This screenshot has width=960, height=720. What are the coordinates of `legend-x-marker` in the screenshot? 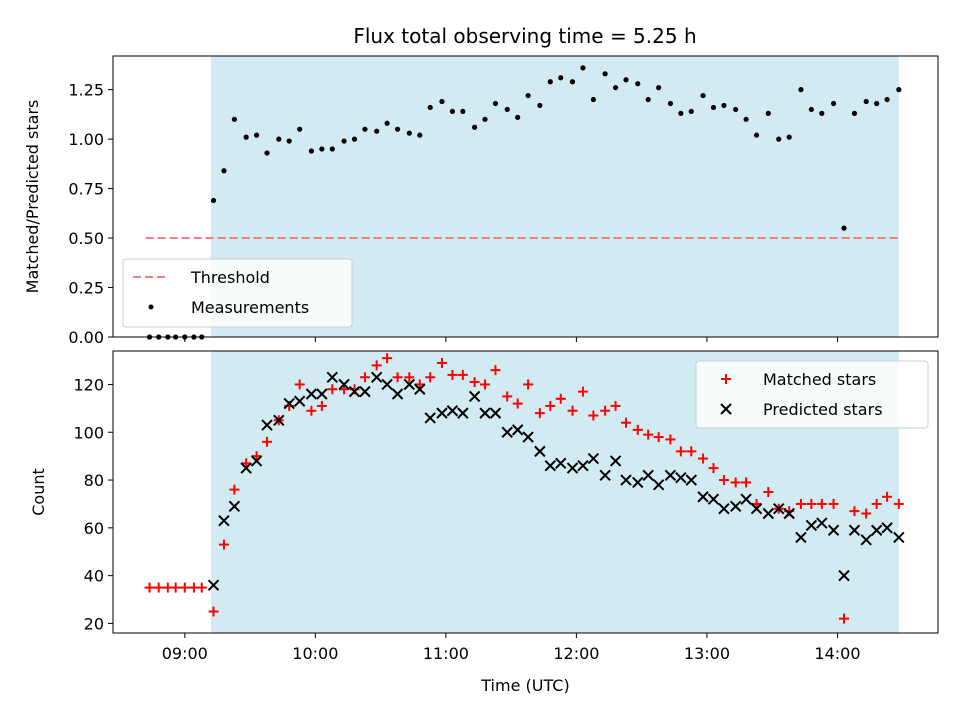 It's located at (726, 409).